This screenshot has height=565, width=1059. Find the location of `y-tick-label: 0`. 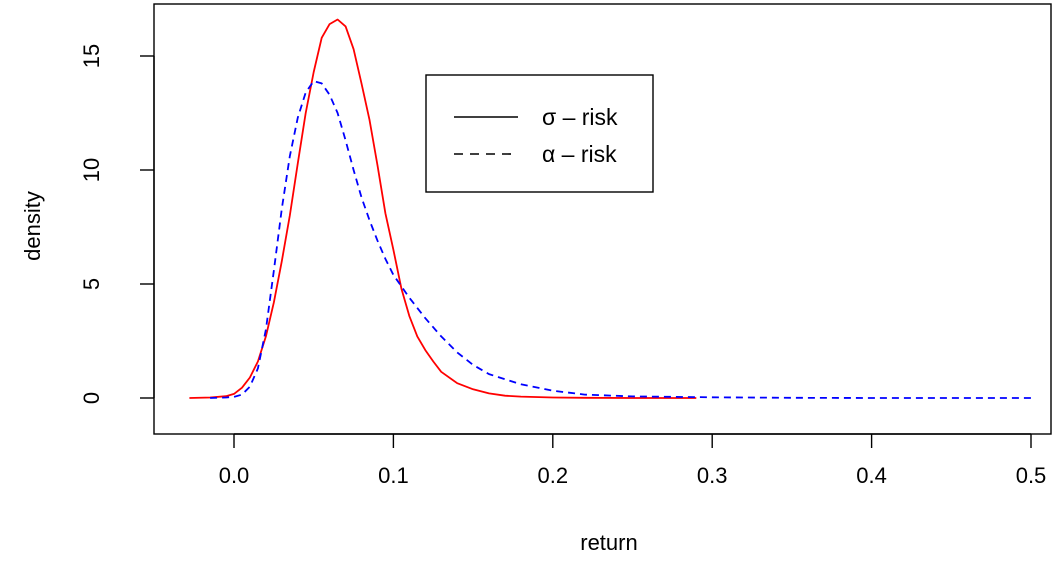

y-tick-label: 0 is located at coordinates (91, 398).